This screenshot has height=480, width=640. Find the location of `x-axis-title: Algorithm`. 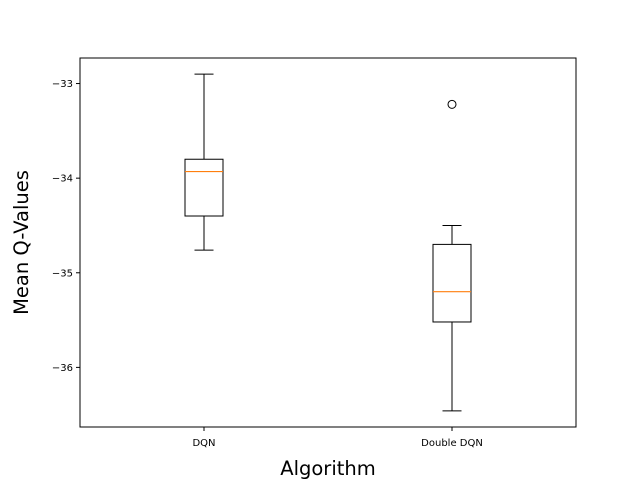

x-axis-title: Algorithm is located at coordinates (328, 468).